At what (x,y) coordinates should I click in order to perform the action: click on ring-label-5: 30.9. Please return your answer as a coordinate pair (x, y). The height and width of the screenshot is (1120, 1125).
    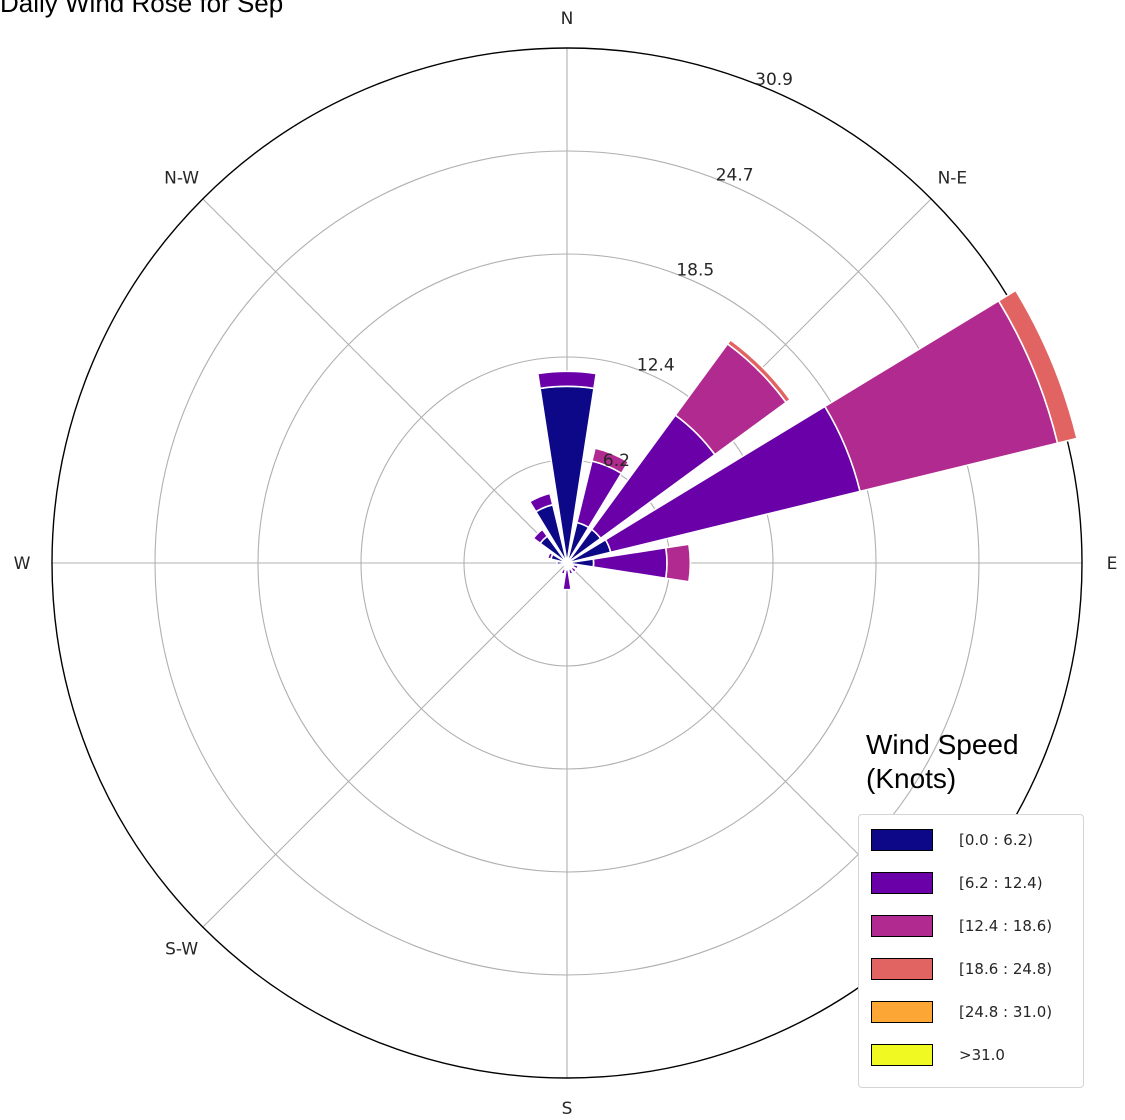
    Looking at the image, I should click on (774, 80).